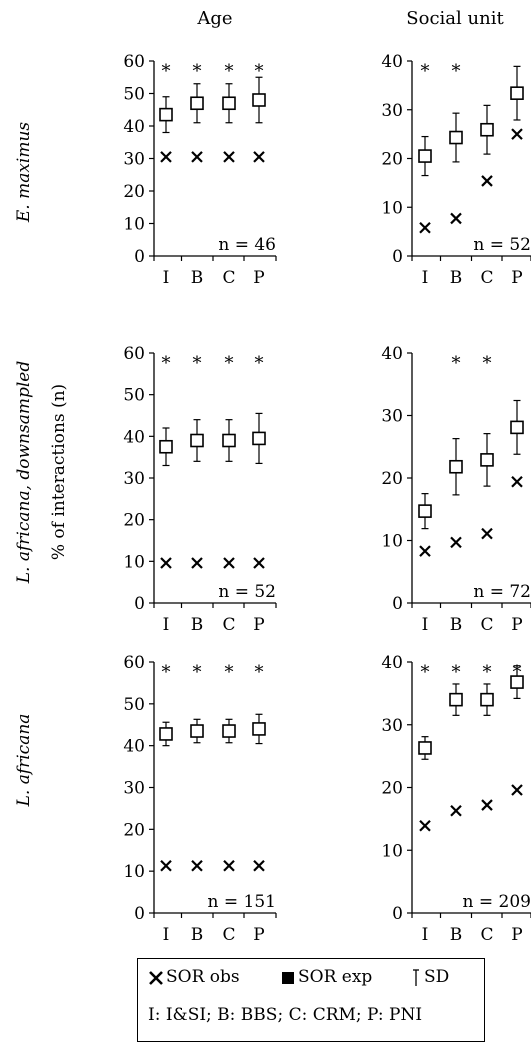  I want to click on panel-5: 0 10 20 30 40 I B C P * * * * n = 209, so click(456, 799).